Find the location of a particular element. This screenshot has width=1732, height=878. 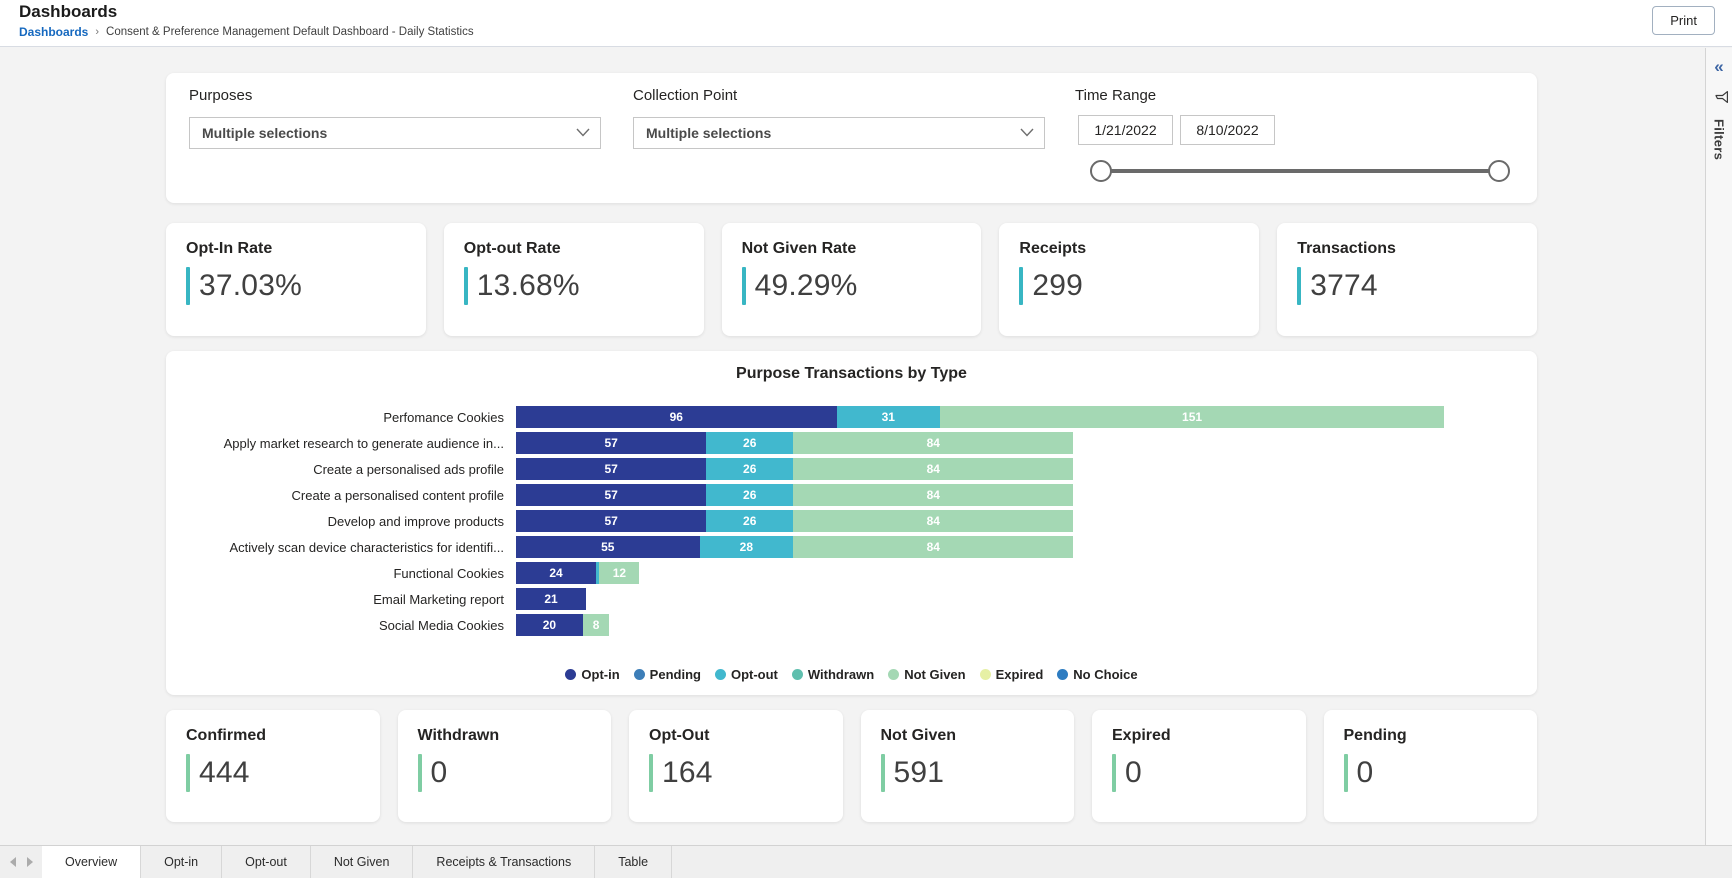

kpi-value-row: 13.68% is located at coordinates (573, 286).